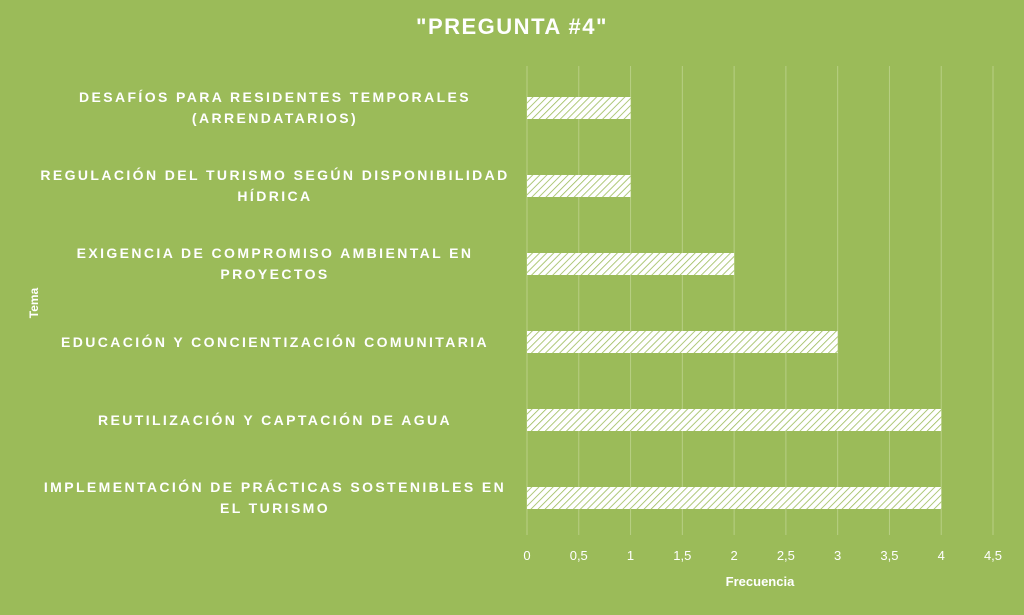  I want to click on x-tick-label: 0,5, so click(578, 555).